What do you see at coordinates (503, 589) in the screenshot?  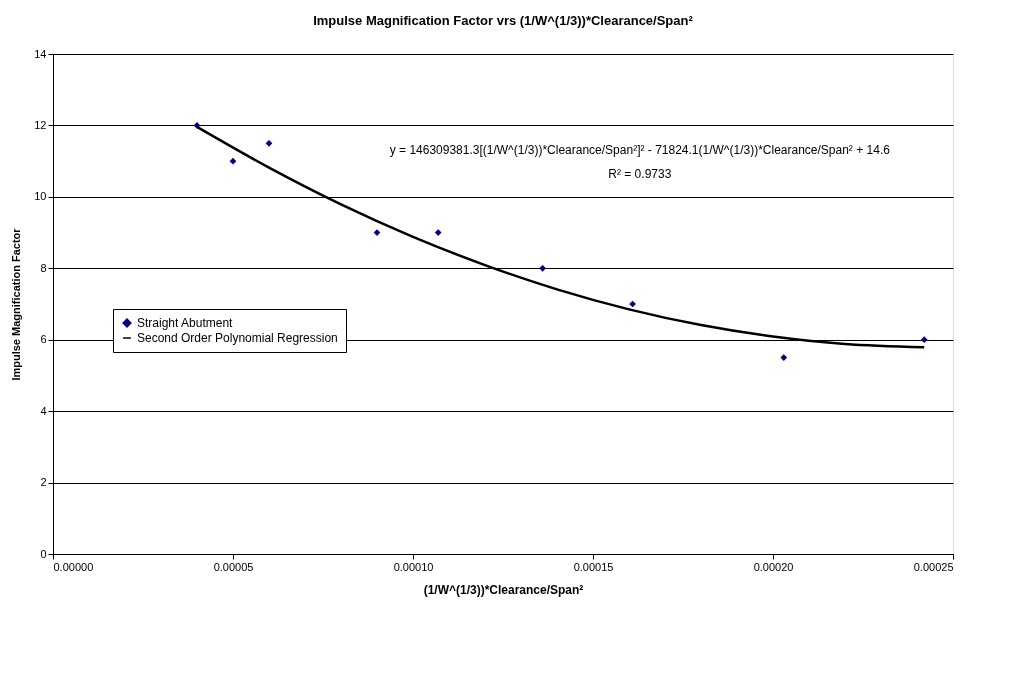 I see `x-axis-title: (1/W^(1/3))*Clearance/Span²` at bounding box center [503, 589].